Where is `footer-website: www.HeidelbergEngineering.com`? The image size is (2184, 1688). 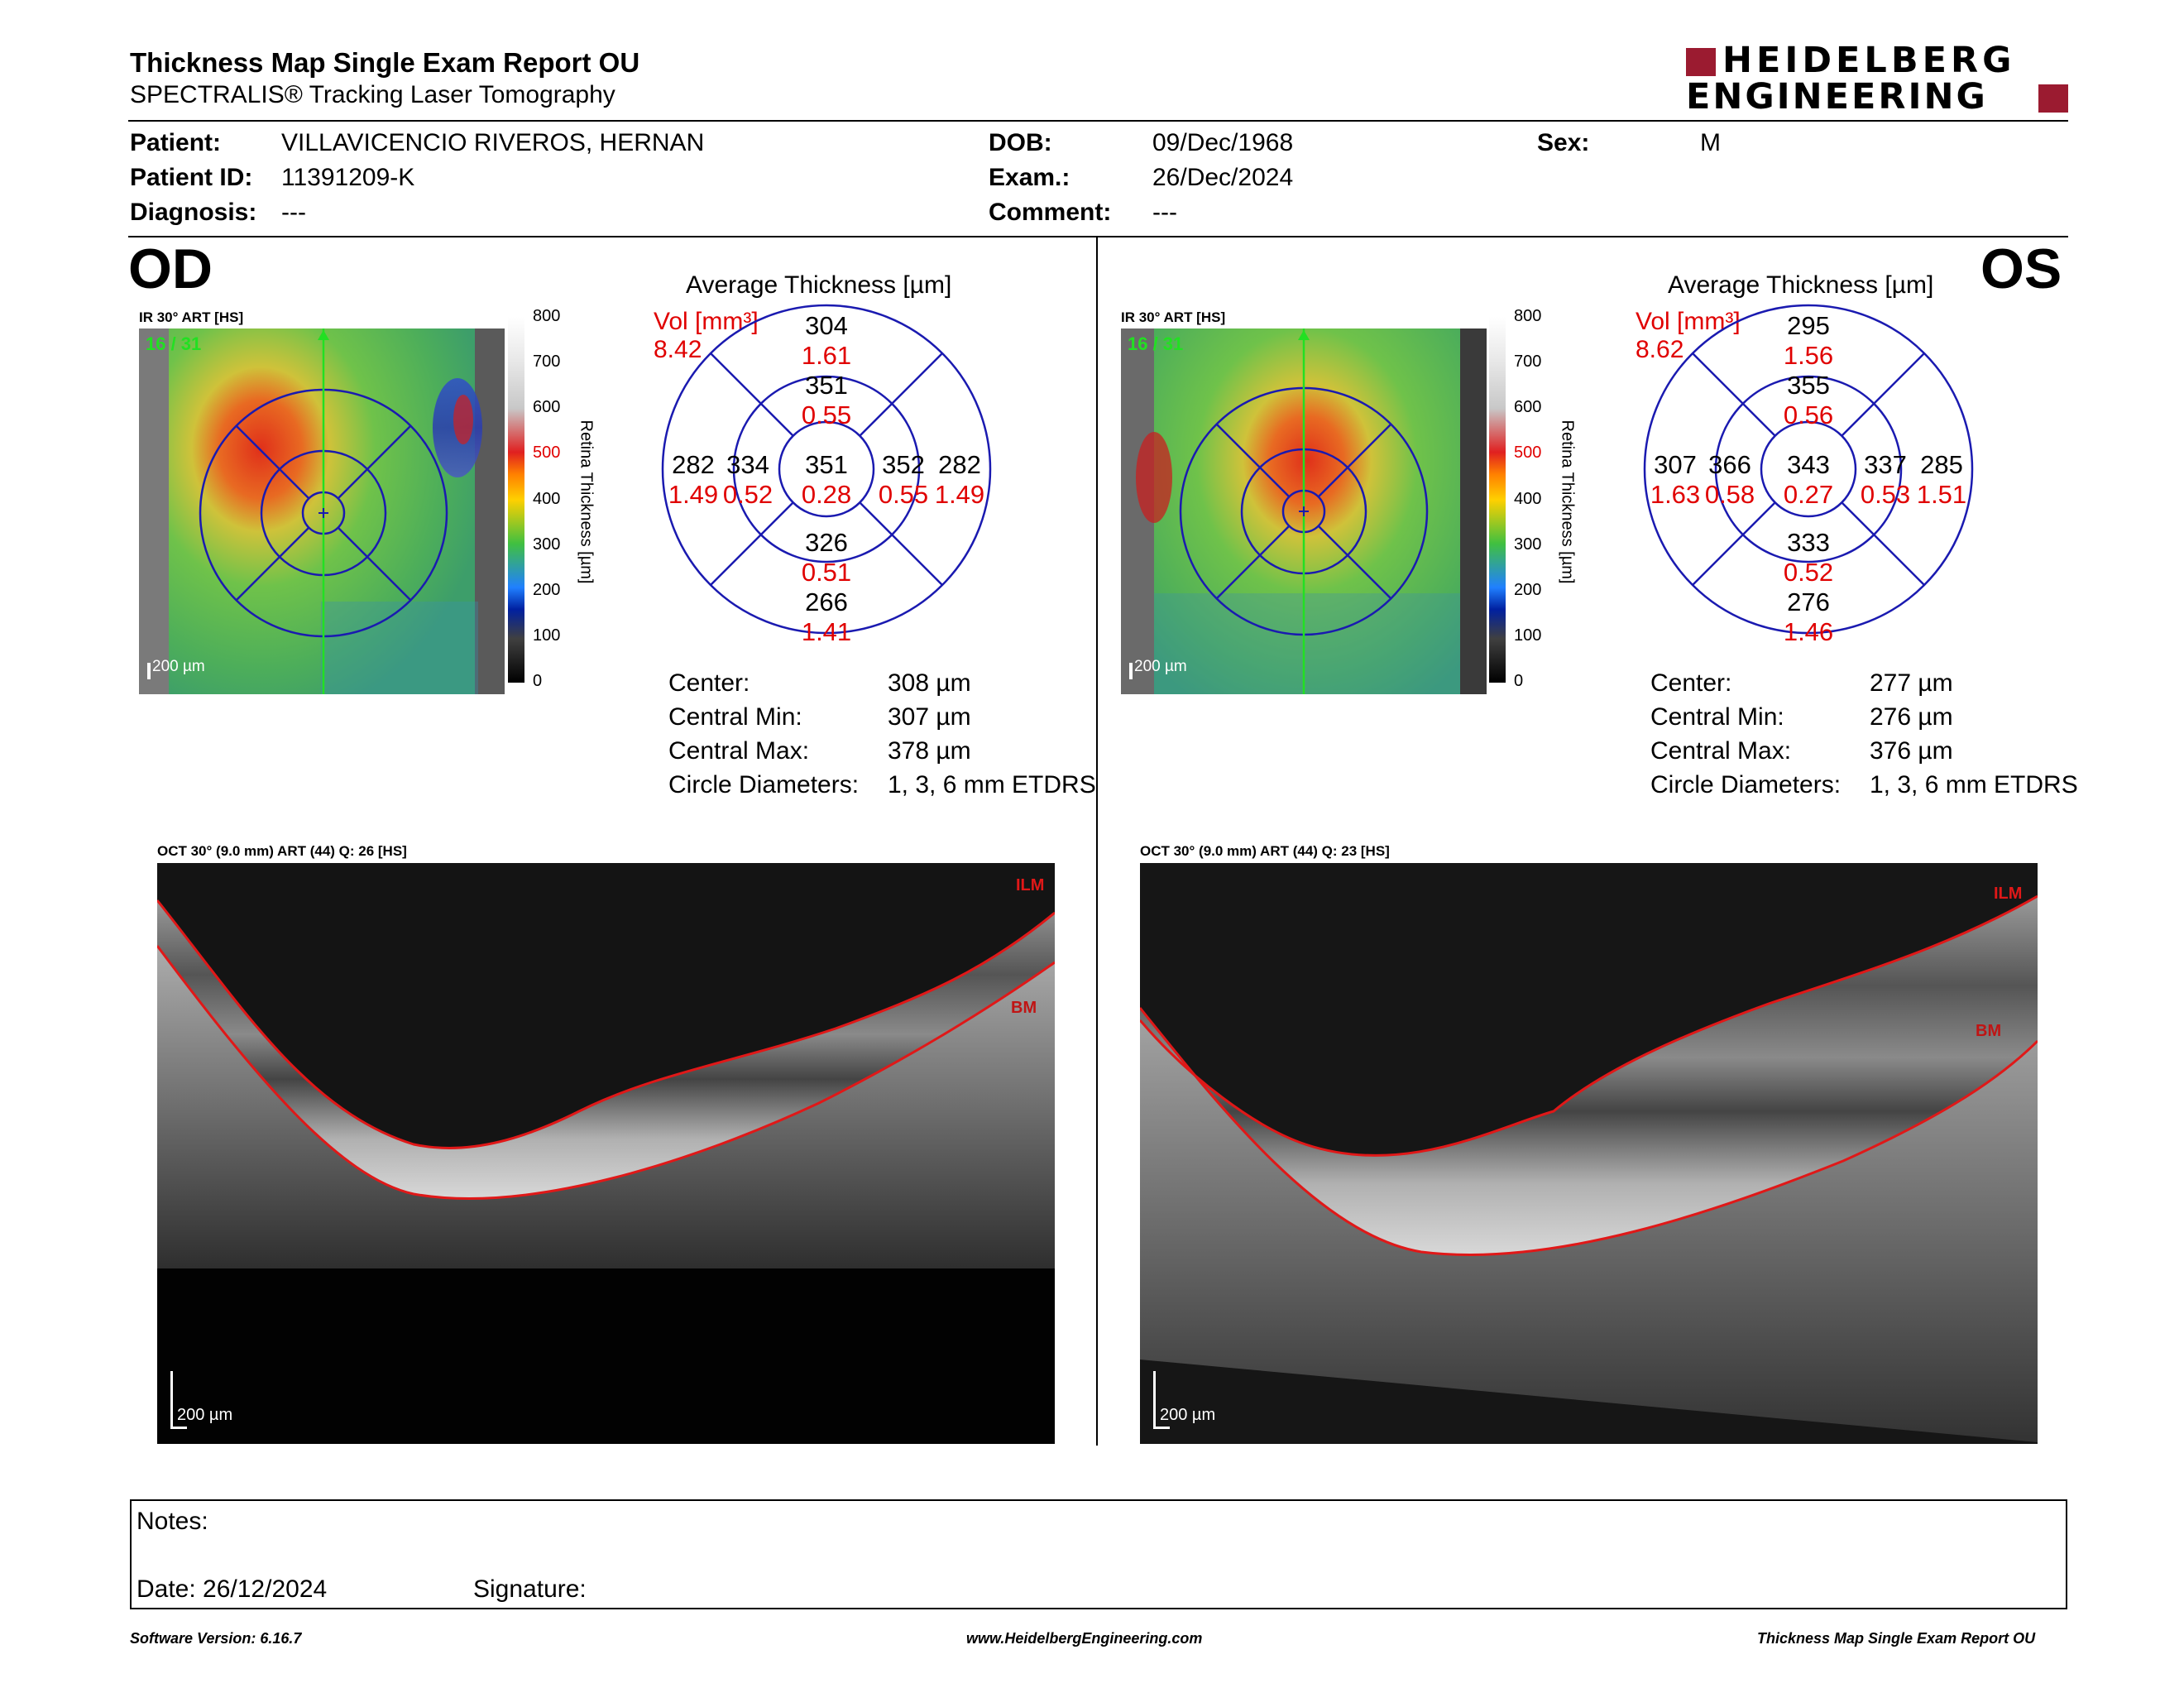
footer-website: www.HeidelbergEngineering.com is located at coordinates (1084, 1638).